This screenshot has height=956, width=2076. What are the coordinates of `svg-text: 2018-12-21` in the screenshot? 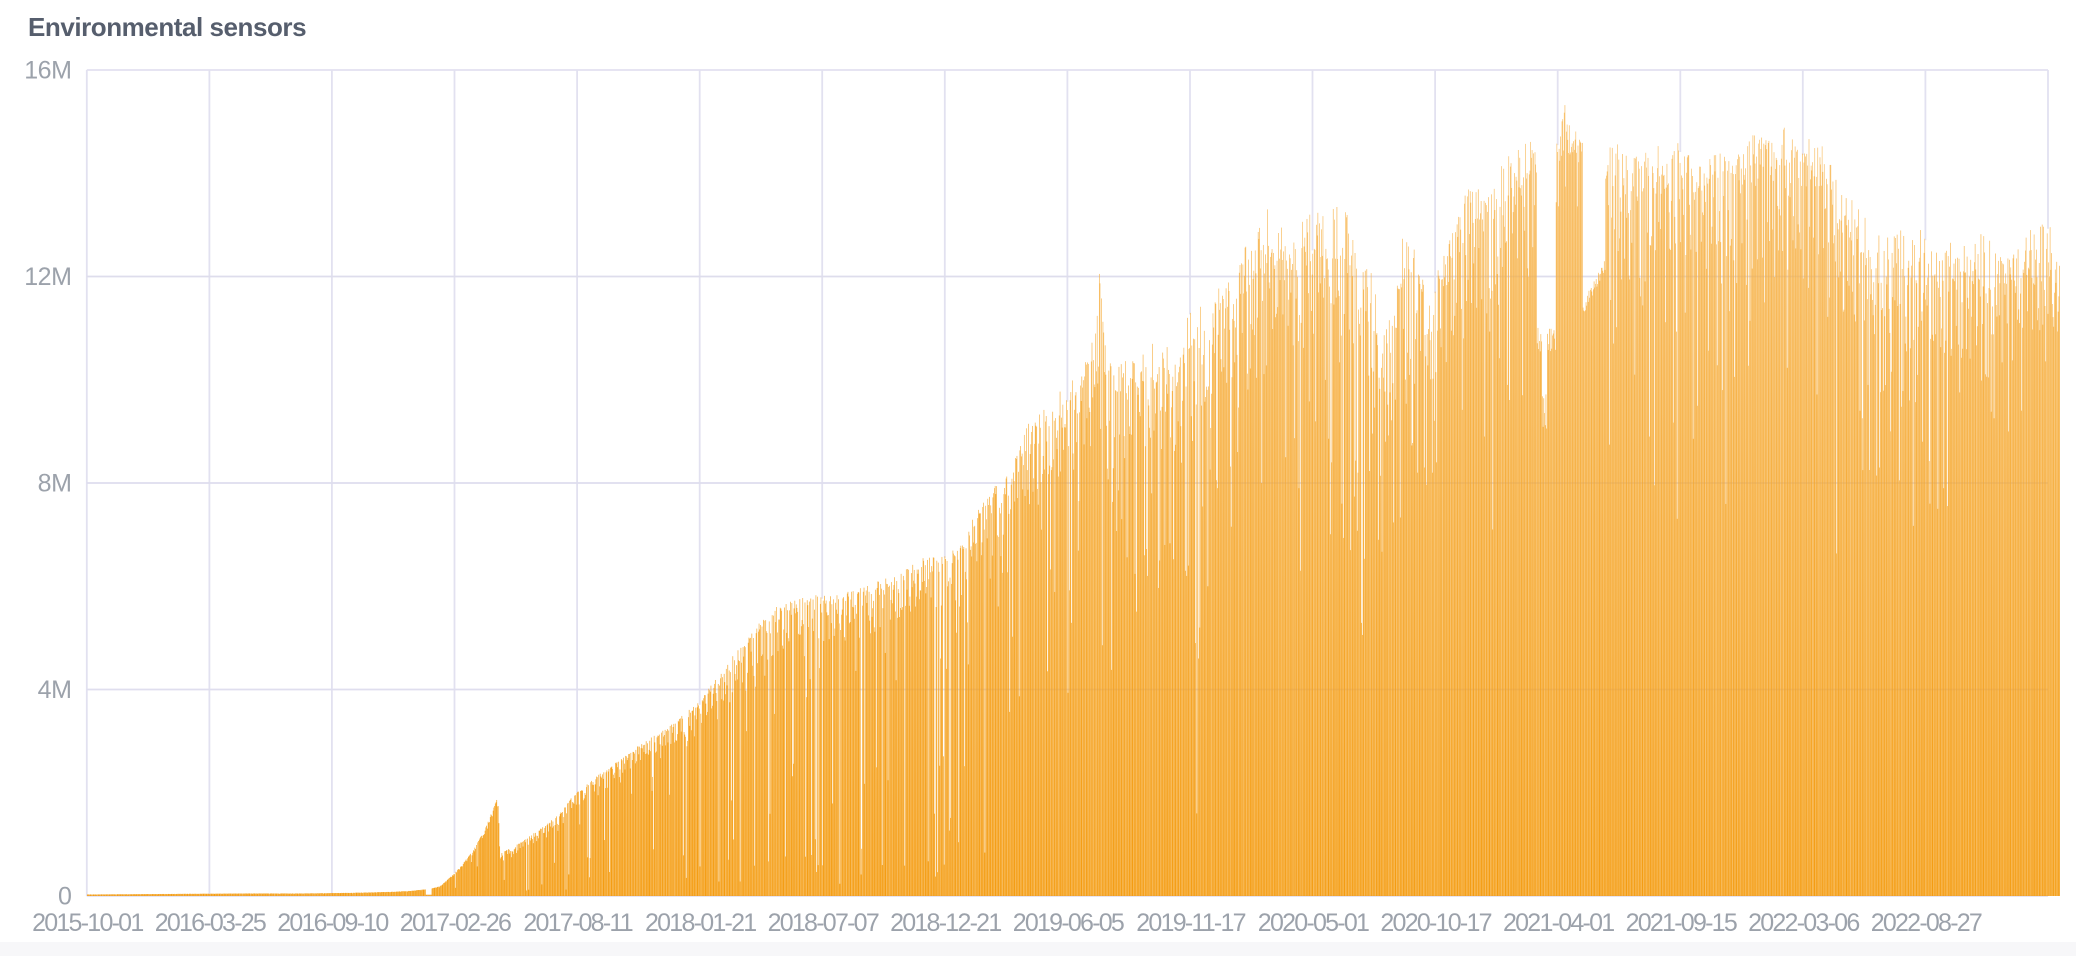 It's located at (945, 923).